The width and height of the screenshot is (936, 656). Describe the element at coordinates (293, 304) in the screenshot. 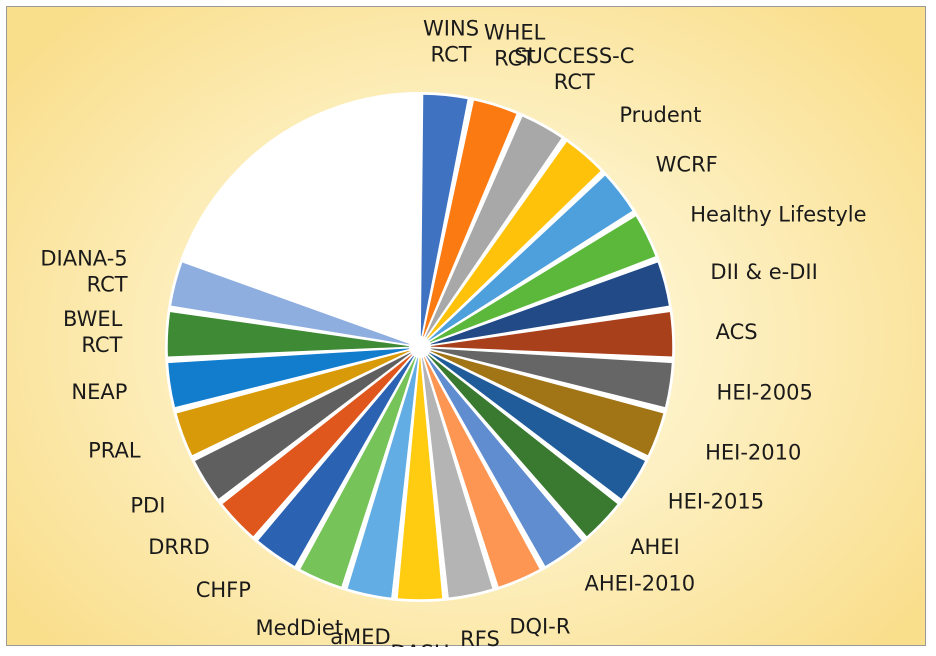

I see `pie-slice-diana-5-rct` at that location.